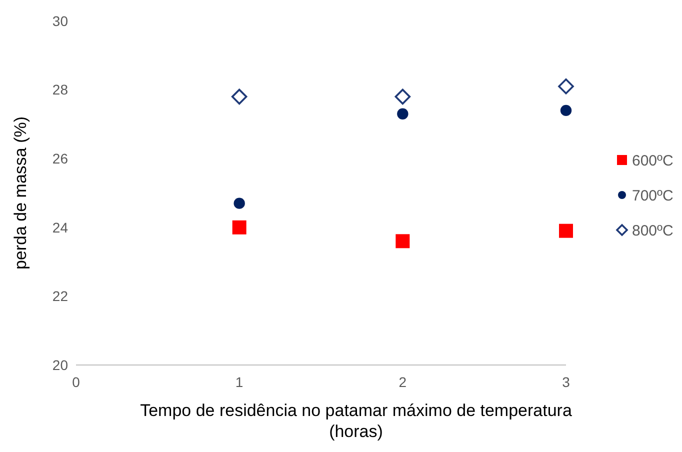  What do you see at coordinates (653, 231) in the screenshot?
I see `legend-label: 800ºC` at bounding box center [653, 231].